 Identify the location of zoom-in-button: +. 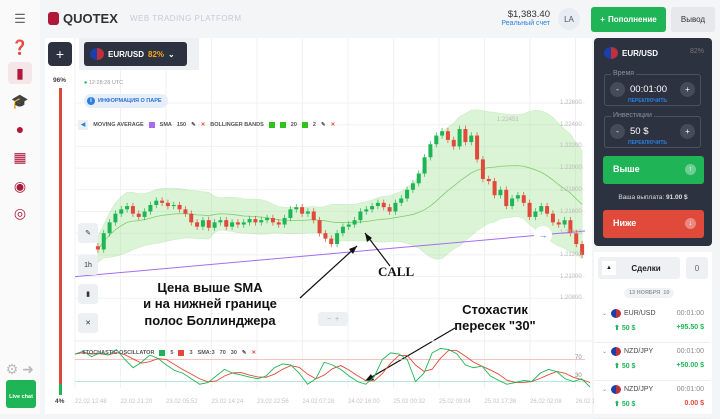
(337, 319).